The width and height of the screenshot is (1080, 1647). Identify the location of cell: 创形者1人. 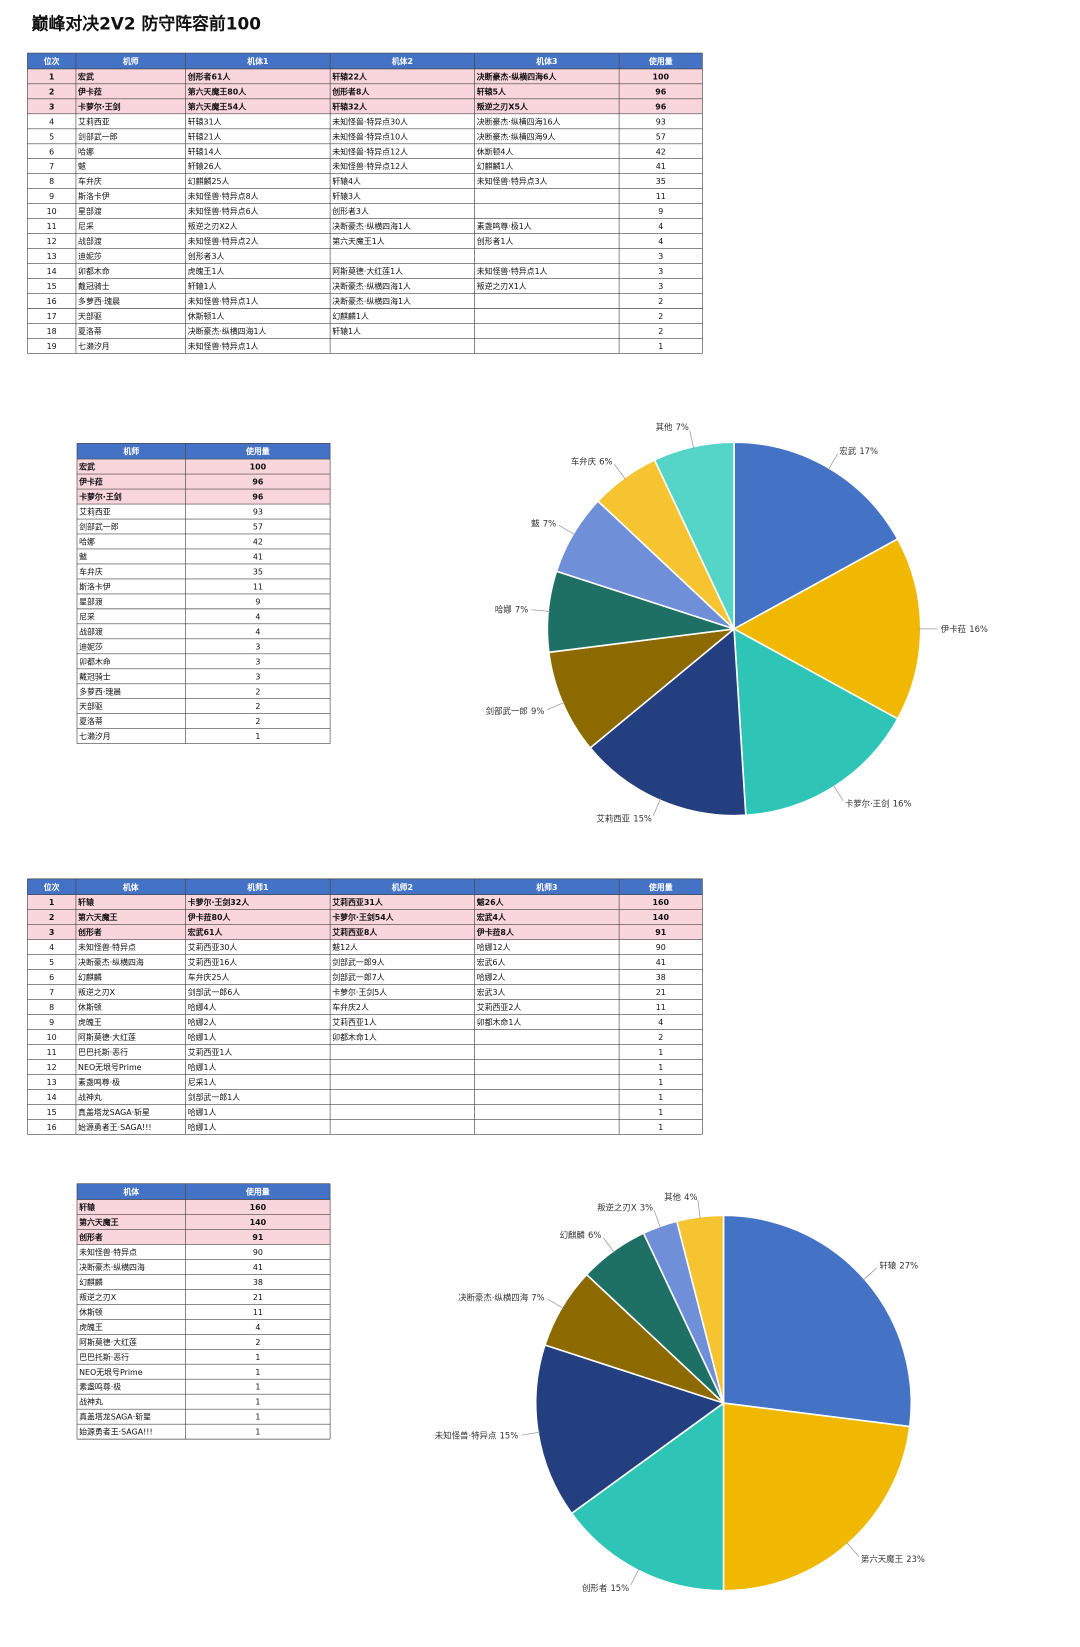
(495, 241).